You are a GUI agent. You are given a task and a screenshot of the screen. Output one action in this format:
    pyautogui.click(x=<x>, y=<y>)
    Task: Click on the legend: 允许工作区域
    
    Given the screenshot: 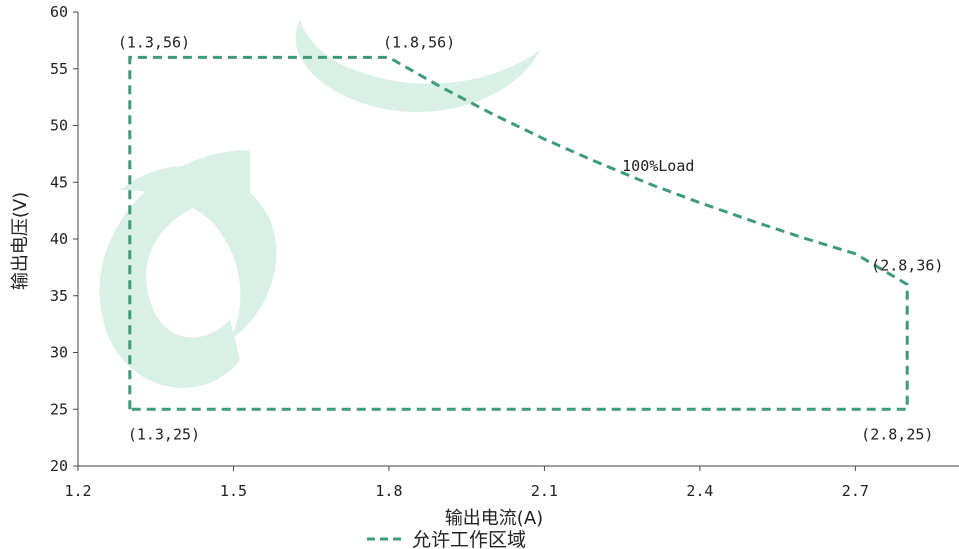 What is the action you would take?
    pyautogui.click(x=446, y=539)
    